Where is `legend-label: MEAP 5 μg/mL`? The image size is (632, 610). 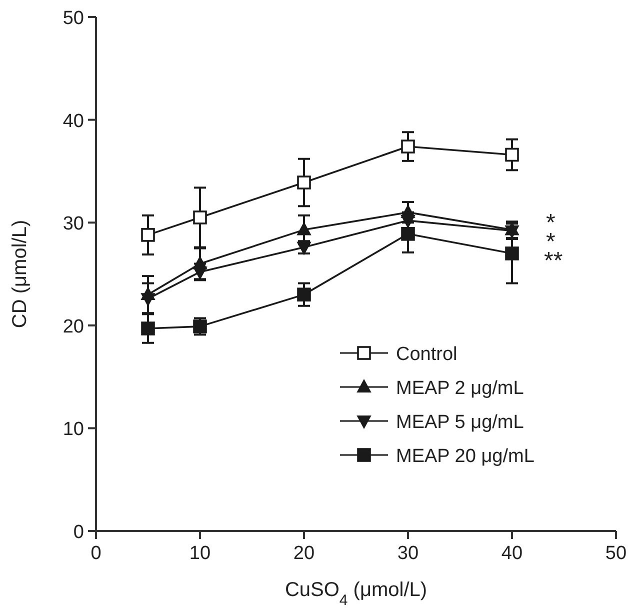
legend-label: MEAP 5 μg/mL is located at coordinates (460, 422).